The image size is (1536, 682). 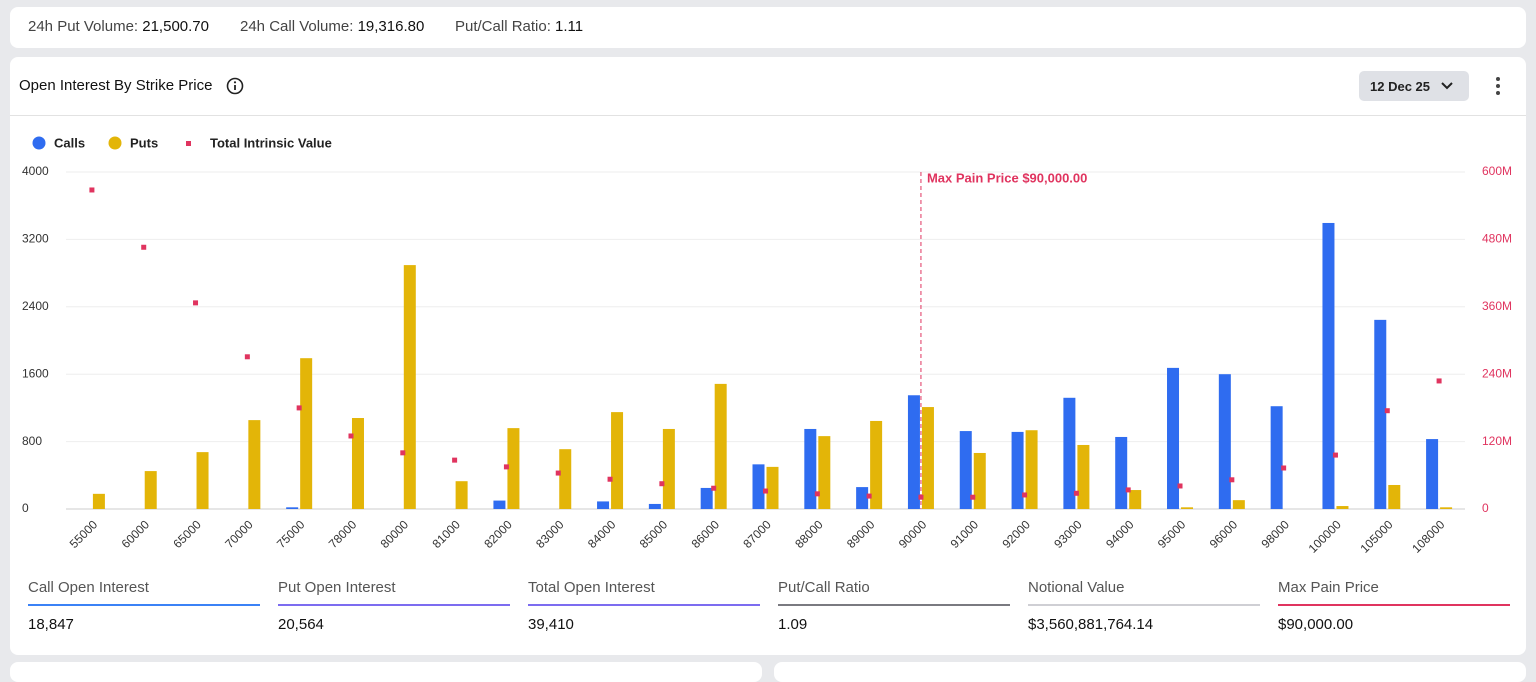 What do you see at coordinates (1498, 86) in the screenshot?
I see `menu-icon` at bounding box center [1498, 86].